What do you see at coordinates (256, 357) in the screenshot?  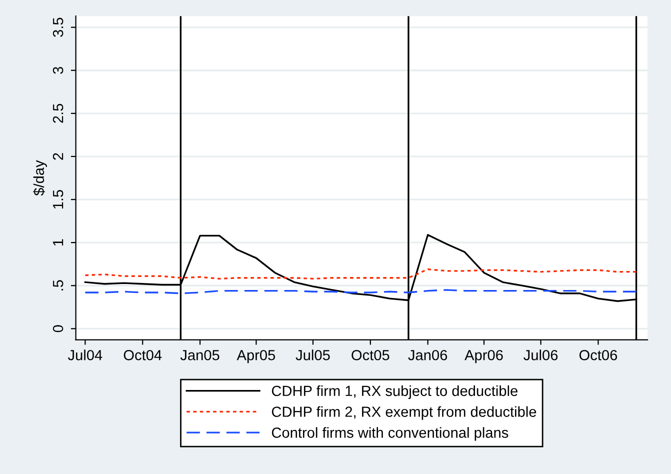 I see `x-tick-label: Apr05` at bounding box center [256, 357].